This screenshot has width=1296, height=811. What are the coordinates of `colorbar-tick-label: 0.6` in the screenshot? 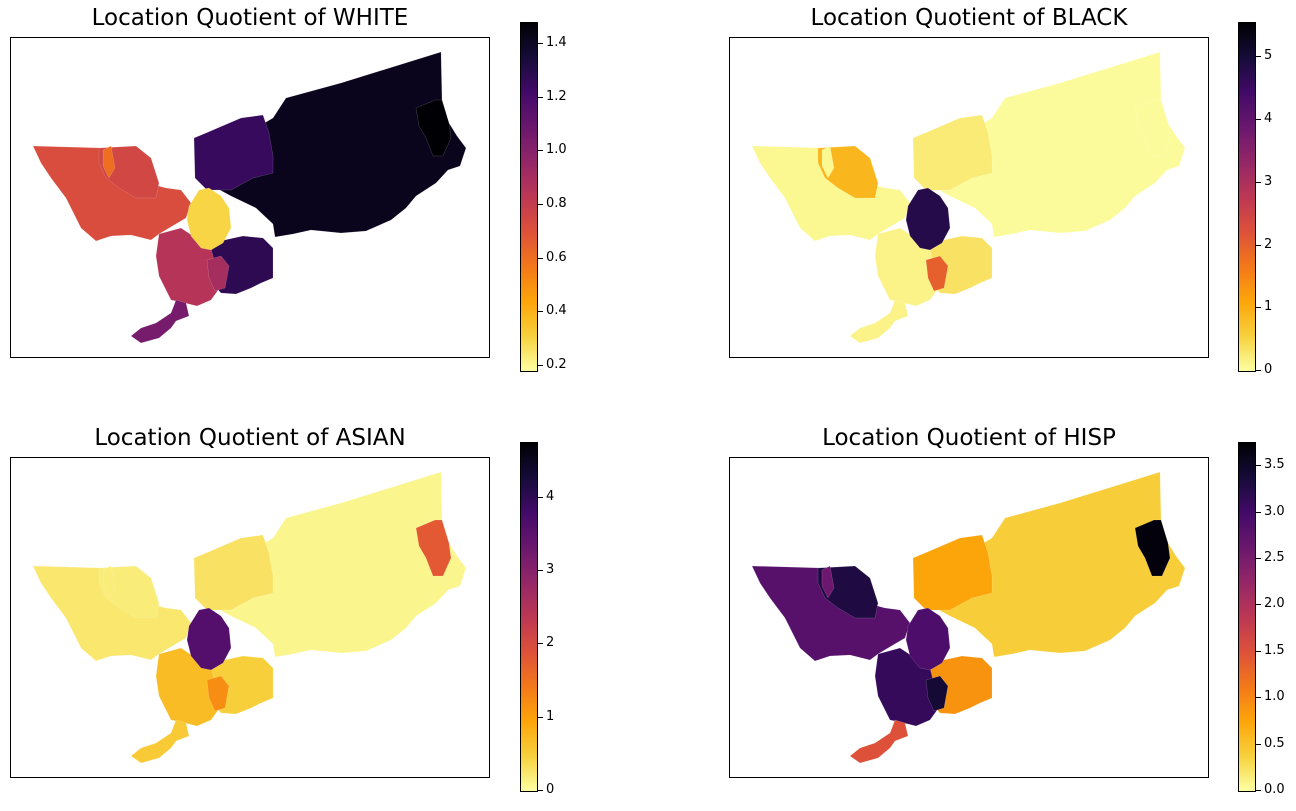 It's located at (556, 257).